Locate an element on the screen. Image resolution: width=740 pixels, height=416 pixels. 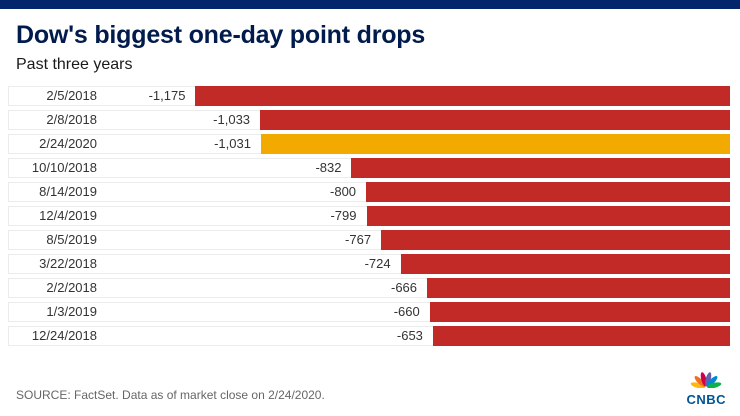
value-label: -799 is located at coordinates (343, 215).